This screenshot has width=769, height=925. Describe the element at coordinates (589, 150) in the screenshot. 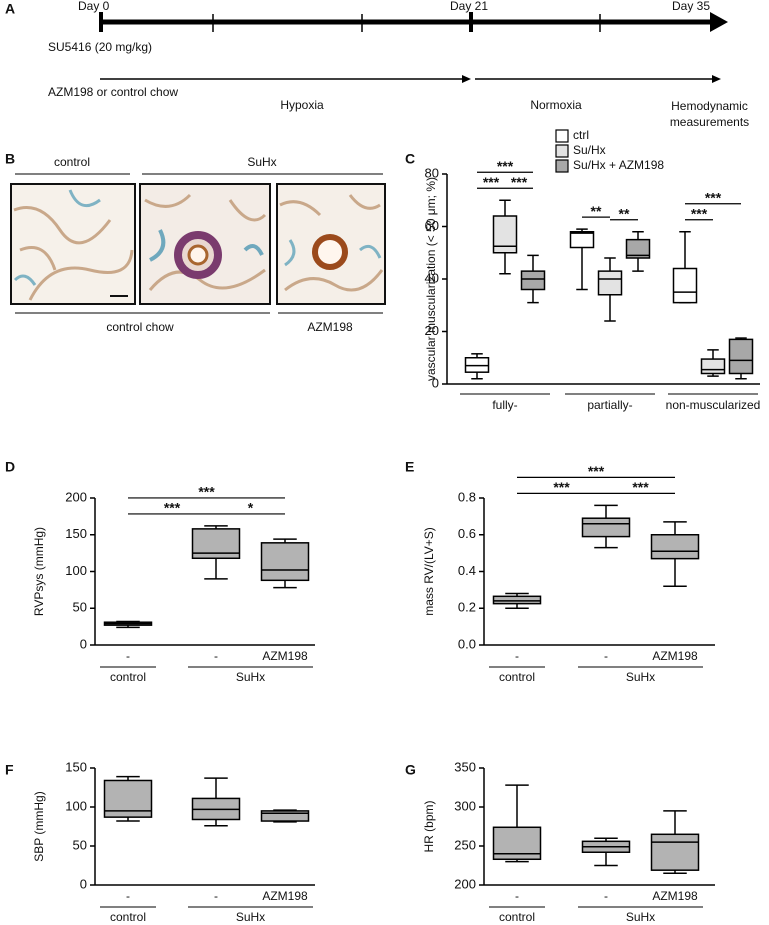

I see `legend-label: Su/Hx` at that location.